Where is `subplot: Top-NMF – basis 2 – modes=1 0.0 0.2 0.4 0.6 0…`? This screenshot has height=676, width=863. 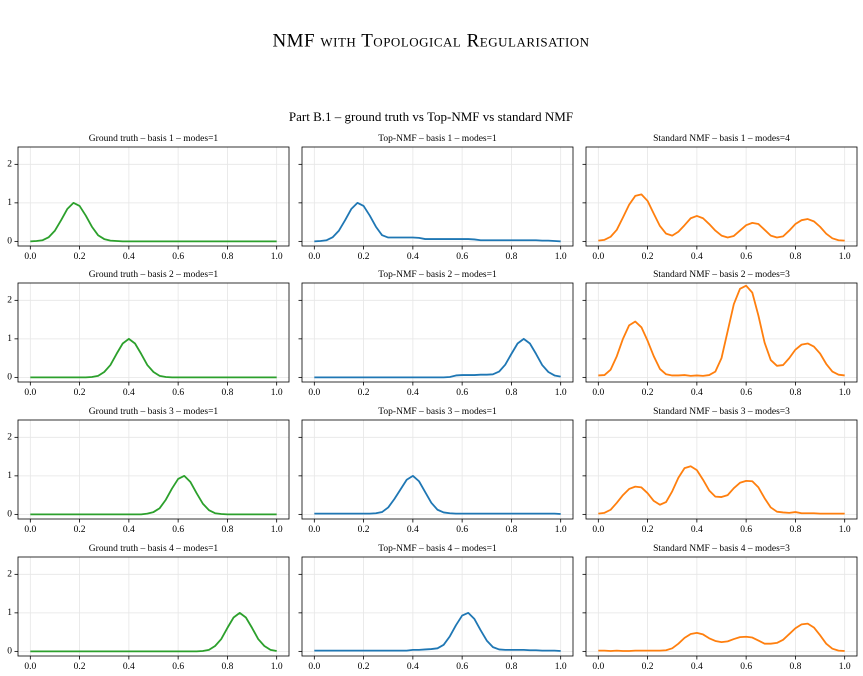
subplot: Top-NMF – basis 2 – modes=1 0.0 0.2 0.4 0.6 0… is located at coordinates (436, 334).